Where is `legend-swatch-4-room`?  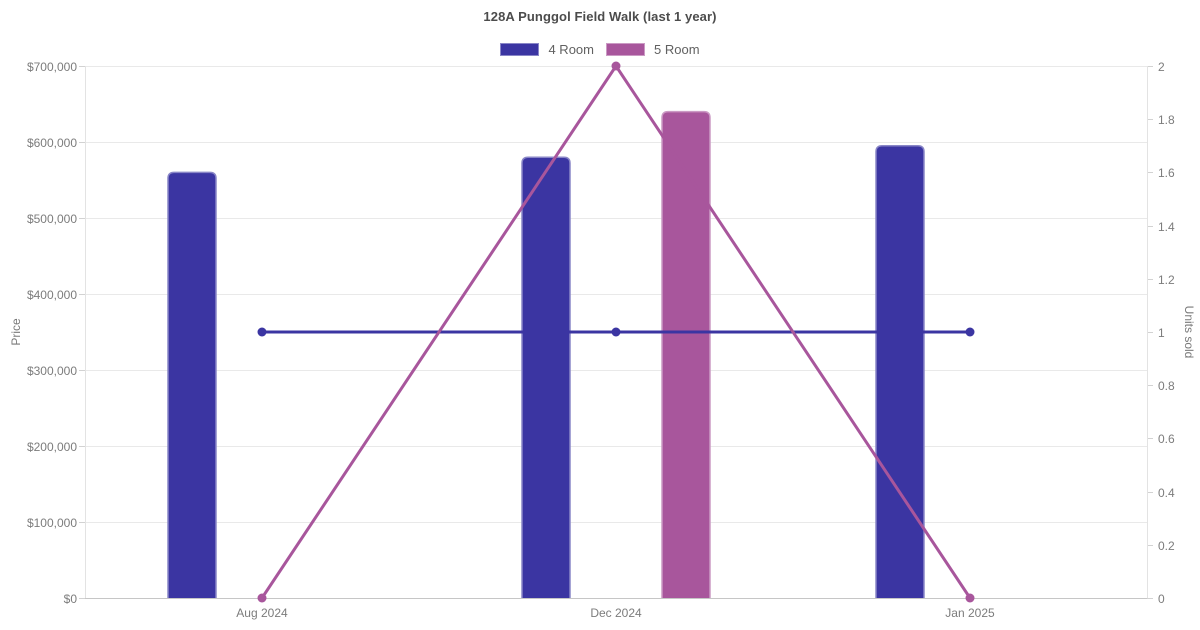
legend-swatch-4-room is located at coordinates (520, 49).